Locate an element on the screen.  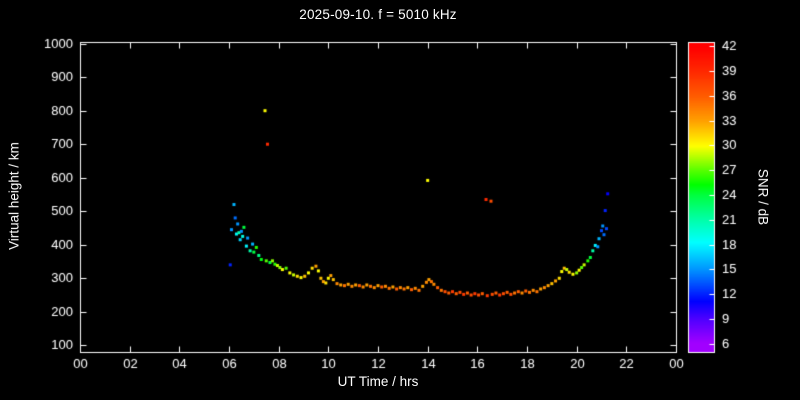
chart-title: 2025-09-10. f = 5010 kHz is located at coordinates (378, 14).